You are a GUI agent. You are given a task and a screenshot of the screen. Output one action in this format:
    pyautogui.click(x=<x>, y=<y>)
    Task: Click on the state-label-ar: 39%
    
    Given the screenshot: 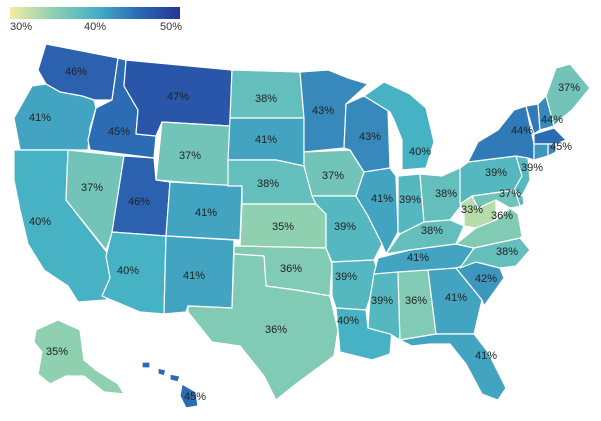 What is the action you would take?
    pyautogui.click(x=346, y=277)
    